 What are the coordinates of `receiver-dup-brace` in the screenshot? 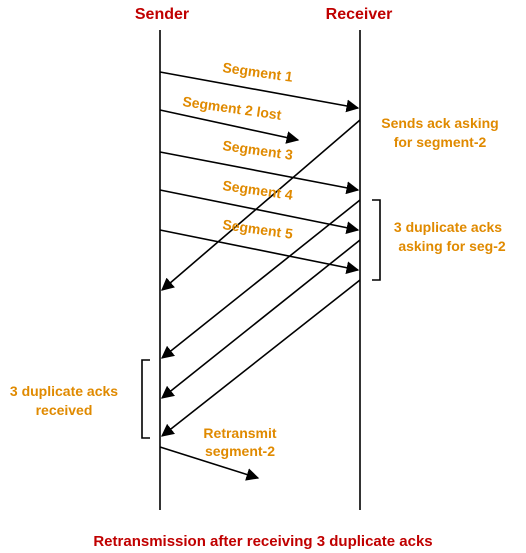 It's located at (376, 240).